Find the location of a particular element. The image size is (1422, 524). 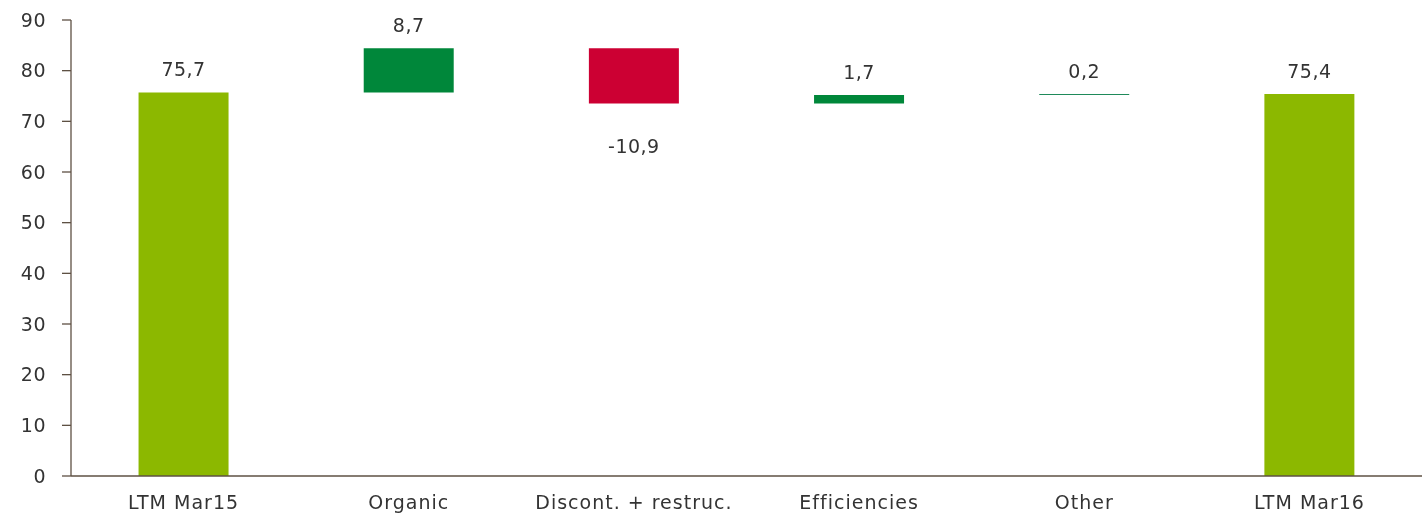

data-label: 75,7 is located at coordinates (183, 69).